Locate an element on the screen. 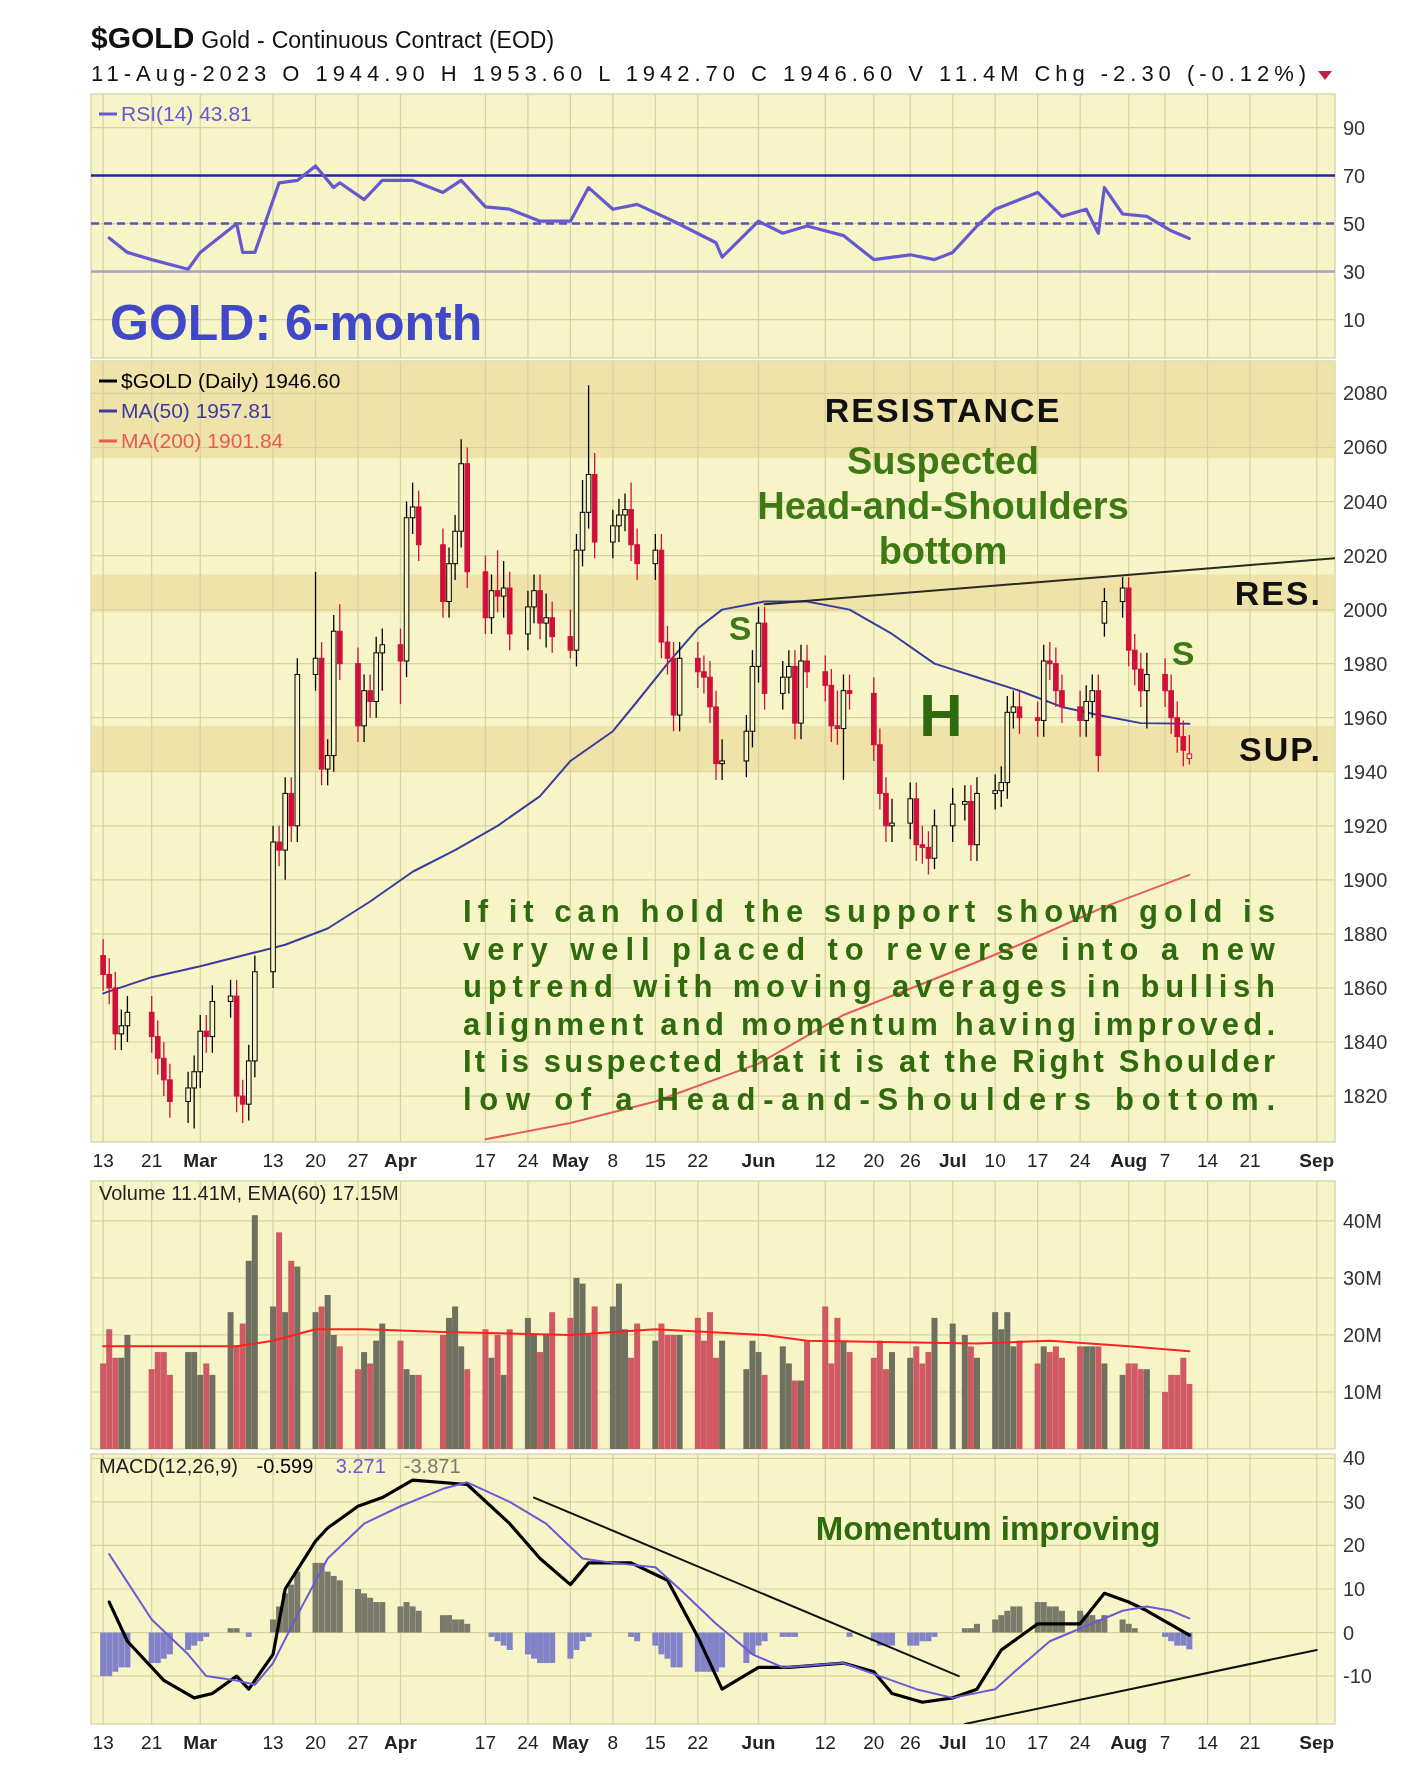 This screenshot has width=1427, height=1782. y-tick-label: 30M is located at coordinates (1362, 1277).